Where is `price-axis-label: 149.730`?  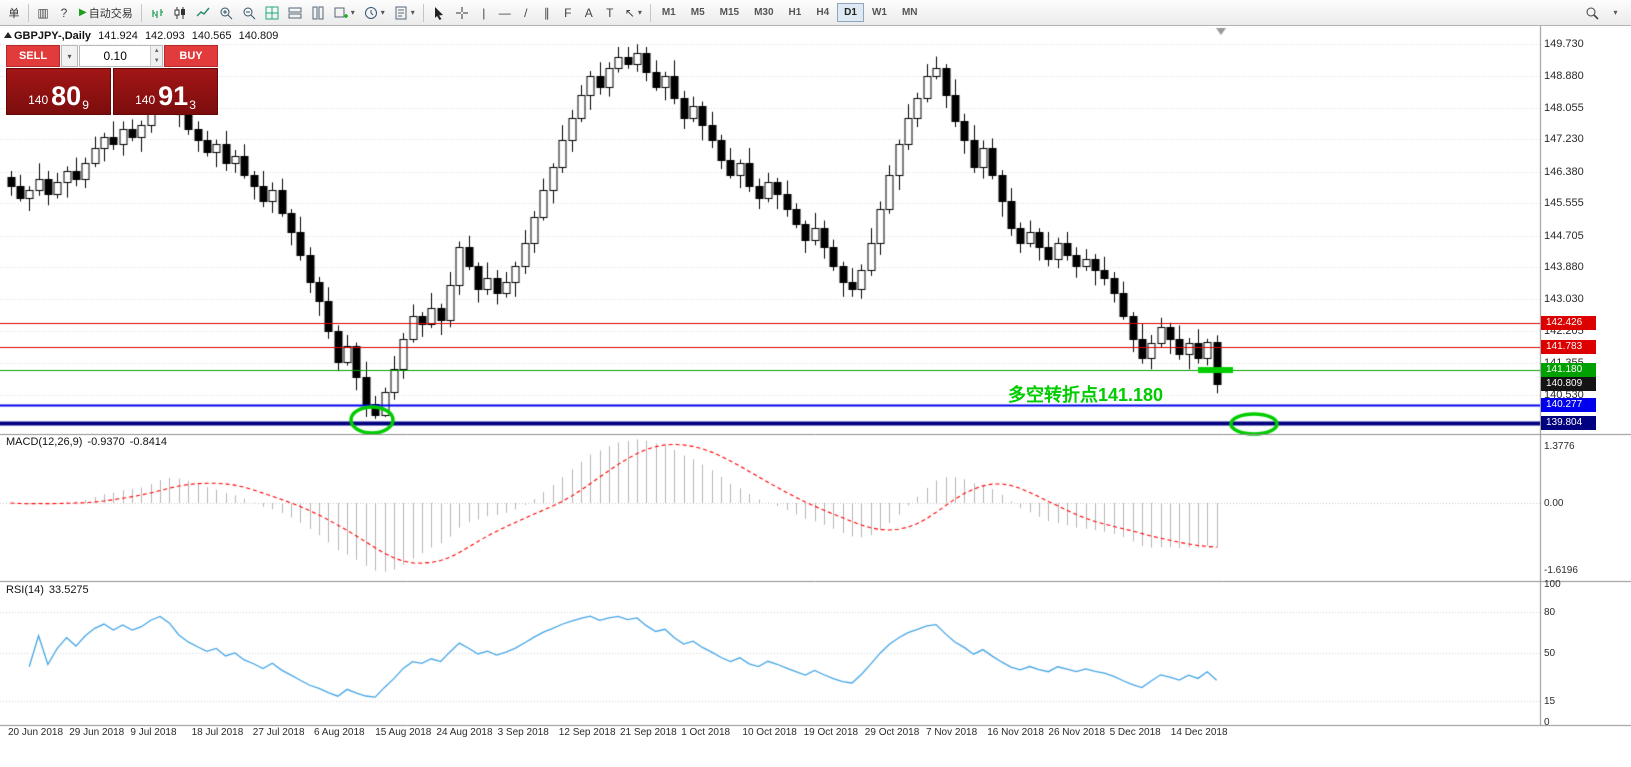
price-axis-label: 149.730 is located at coordinates (1564, 44).